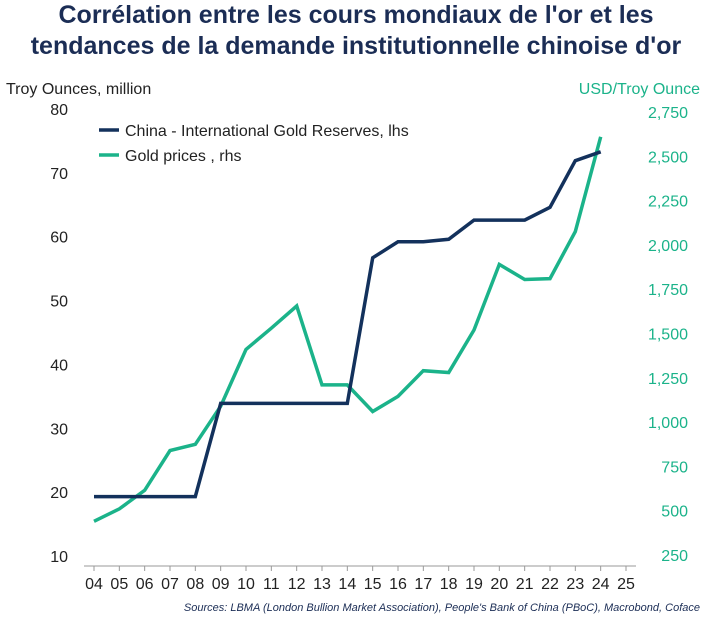 This screenshot has height=623, width=712. Describe the element at coordinates (322, 584) in the screenshot. I see `x-tick-label: 13` at that location.